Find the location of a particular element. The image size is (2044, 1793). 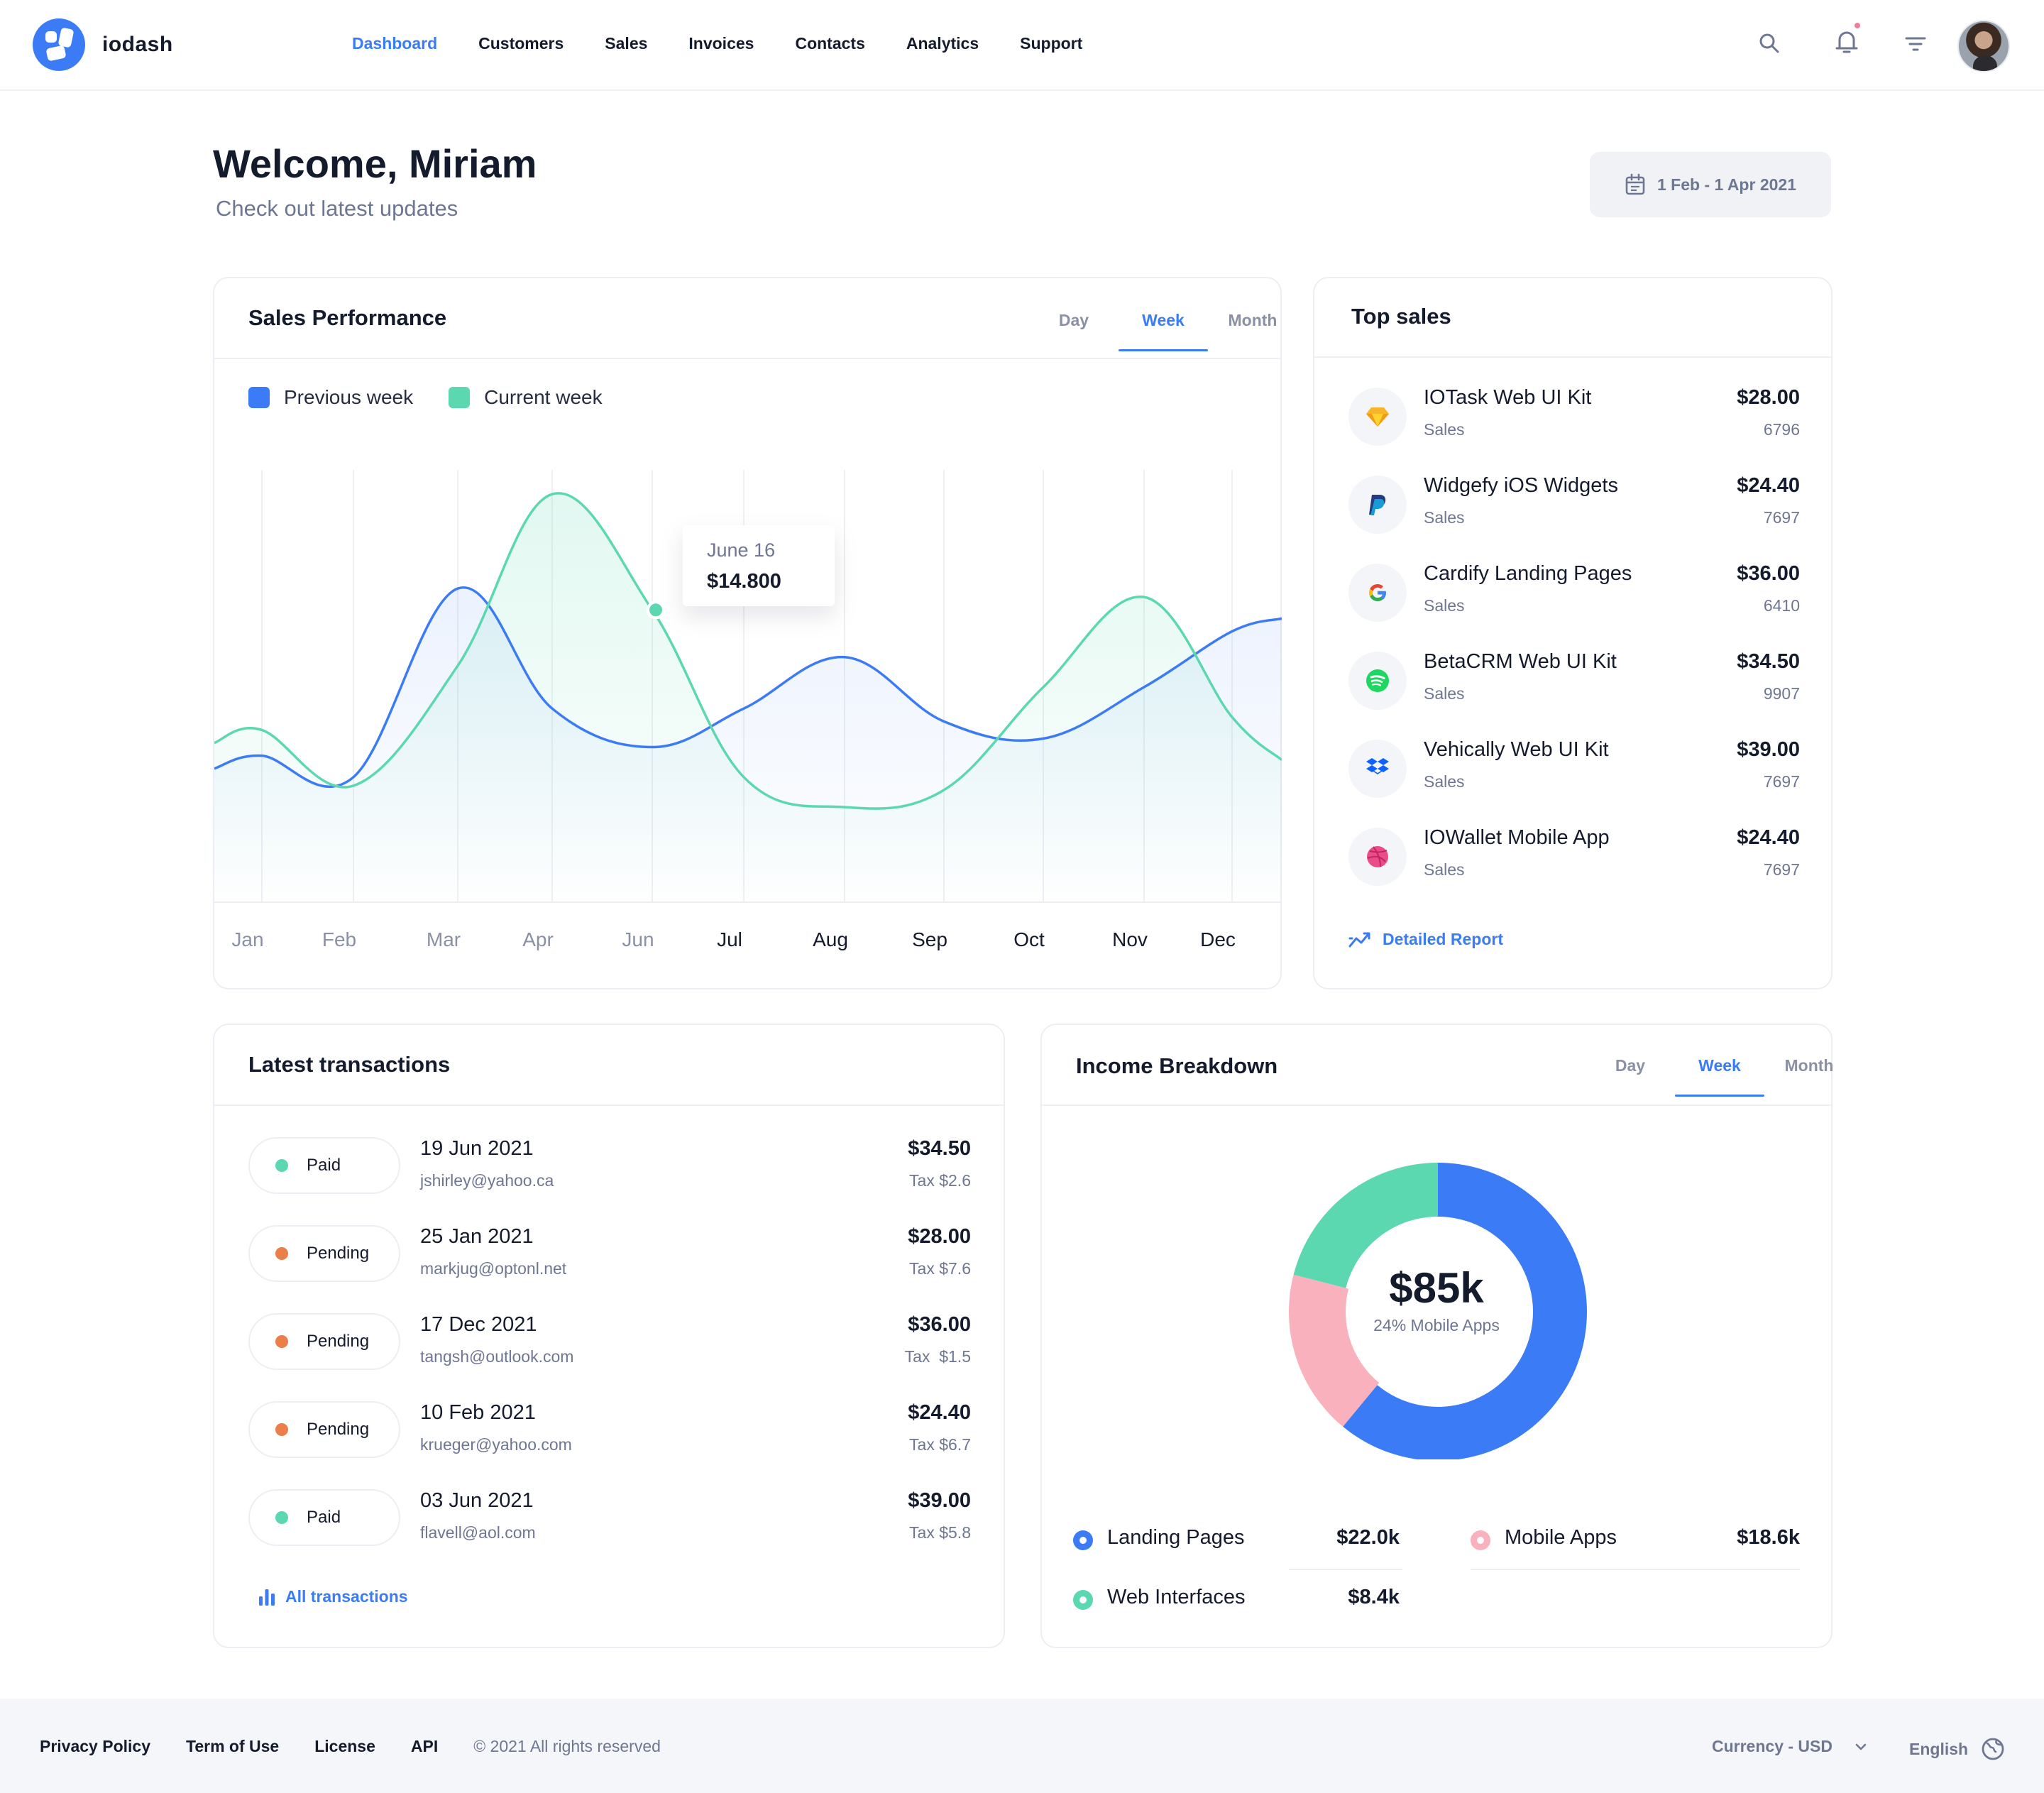

income-legend-landing-pages: Landing Pages $22.0k is located at coordinates (1236, 1539).